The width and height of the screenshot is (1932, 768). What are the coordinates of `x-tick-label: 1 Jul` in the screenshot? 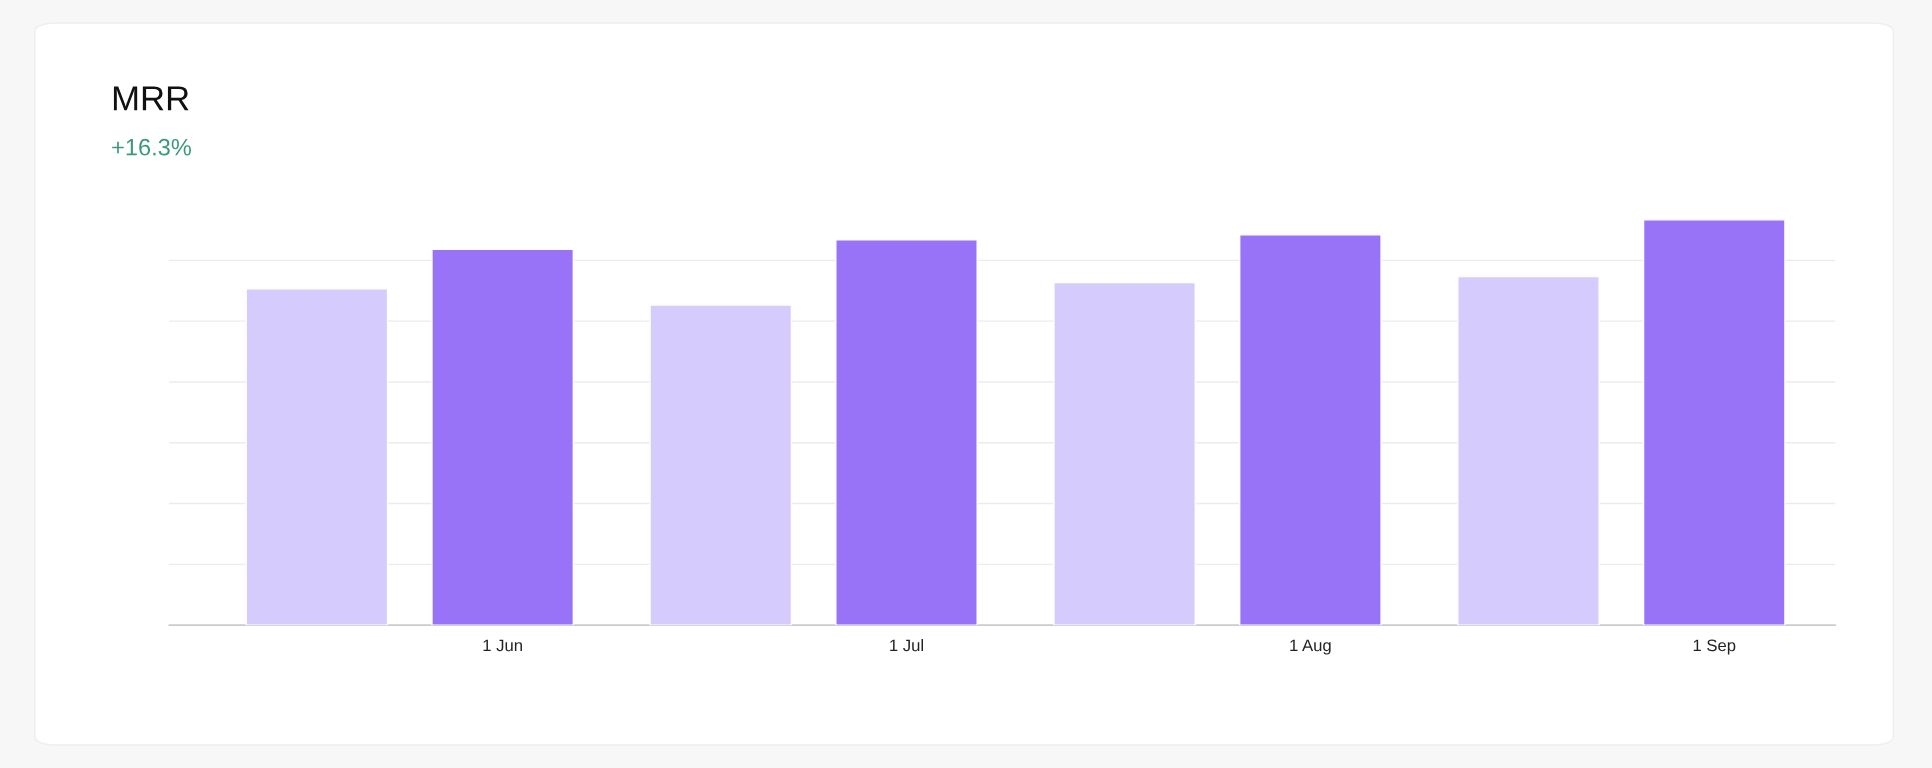 It's located at (906, 645).